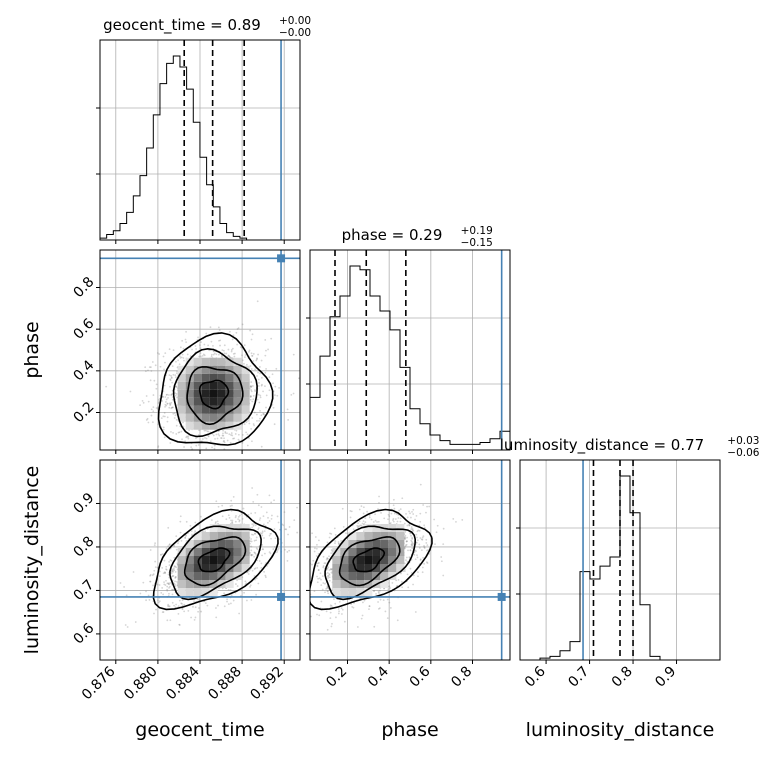  Describe the element at coordinates (83, 503) in the screenshot. I see `y-tick-label: 0.9` at that location.